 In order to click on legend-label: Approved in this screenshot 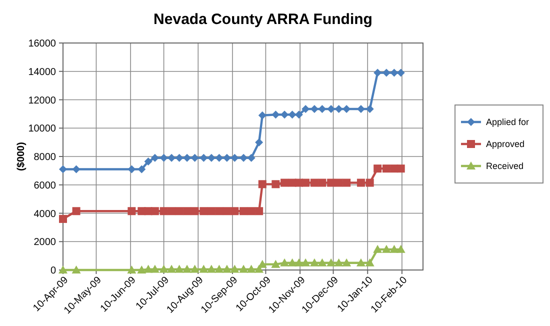, I will do `click(505, 144)`.